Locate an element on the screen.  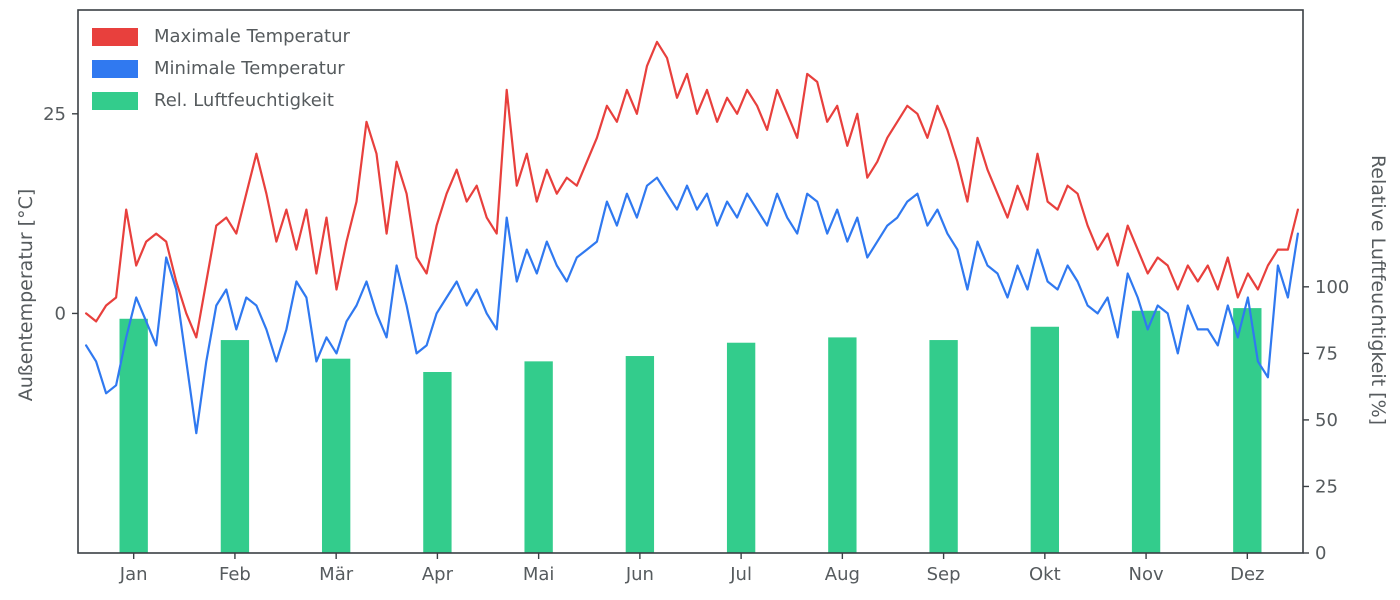
svg-text: Sep is located at coordinates (944, 574).